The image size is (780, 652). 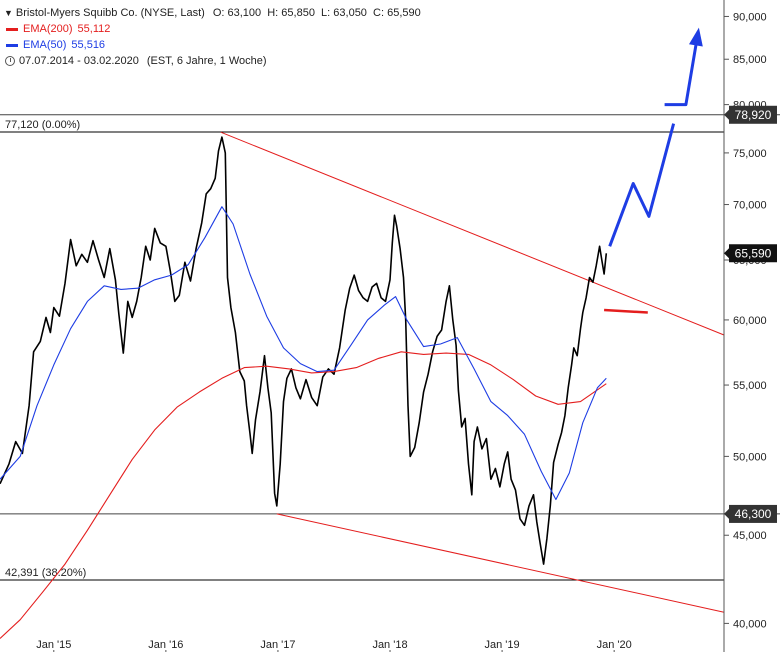 I want to click on y-tick-label: 90,000, so click(x=750, y=17).